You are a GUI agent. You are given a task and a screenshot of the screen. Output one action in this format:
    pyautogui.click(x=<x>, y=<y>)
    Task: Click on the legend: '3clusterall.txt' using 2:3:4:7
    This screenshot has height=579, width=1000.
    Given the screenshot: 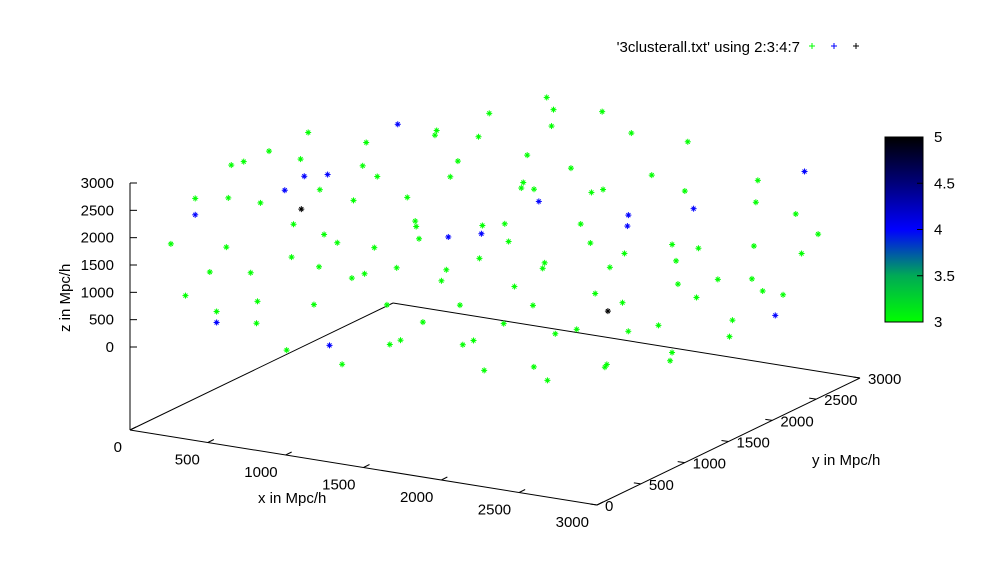 What is the action you would take?
    pyautogui.click(x=738, y=47)
    